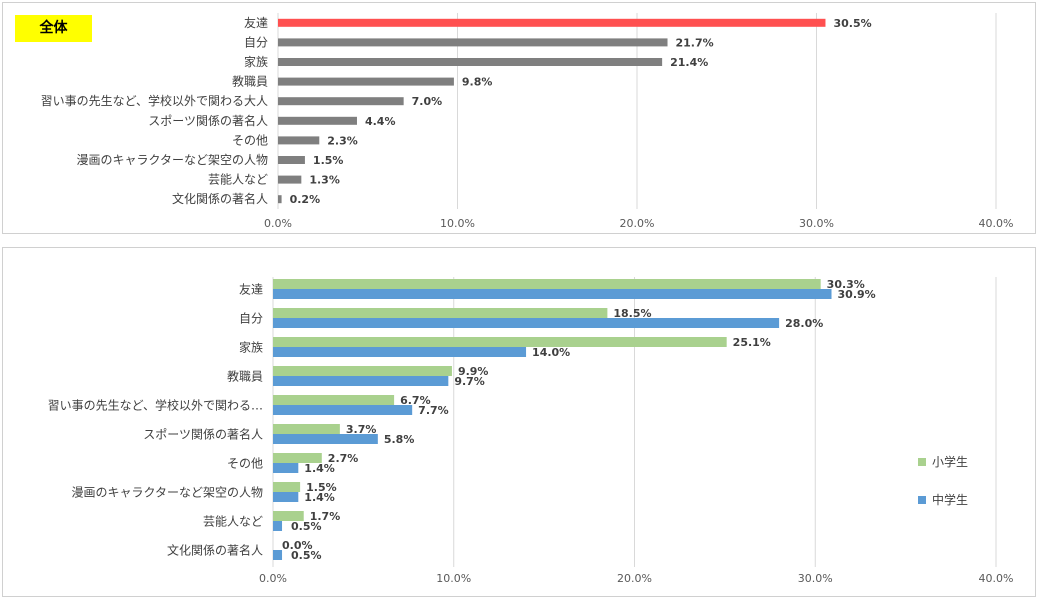 The height and width of the screenshot is (599, 1038). I want to click on data-label: 14.0%, so click(551, 352).